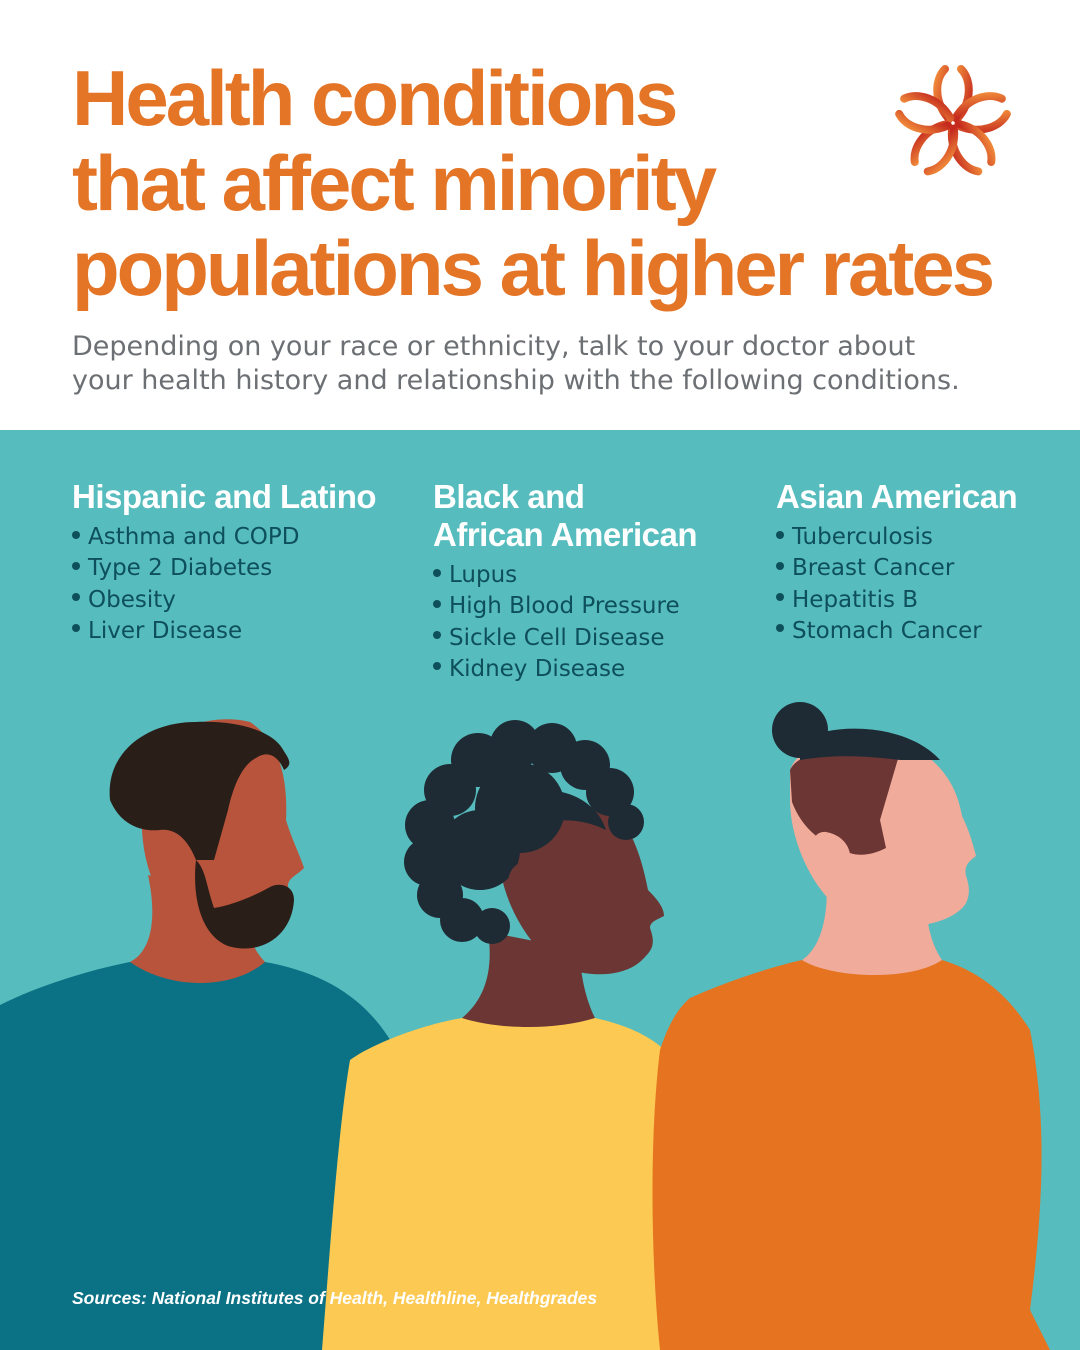 The width and height of the screenshot is (1080, 1350). I want to click on list-item: Lupus, so click(565, 575).